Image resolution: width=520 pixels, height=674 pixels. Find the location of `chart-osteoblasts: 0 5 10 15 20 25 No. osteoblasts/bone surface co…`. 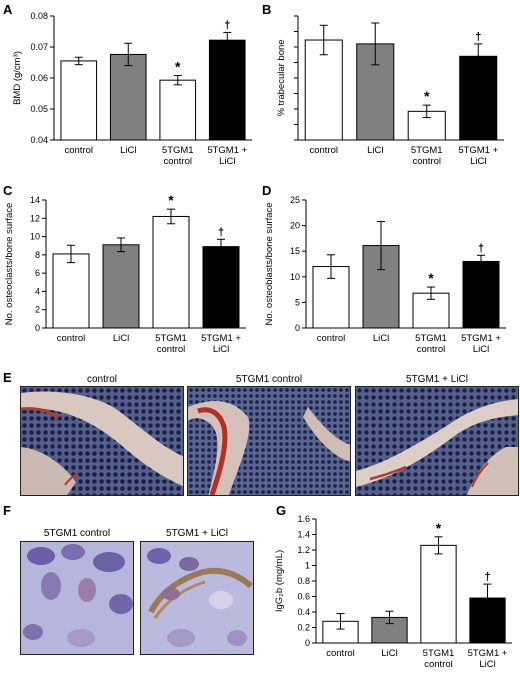

chart-osteoblasts: 0 5 10 15 20 25 No. osteoblasts/bone surface co… is located at coordinates (385, 275).